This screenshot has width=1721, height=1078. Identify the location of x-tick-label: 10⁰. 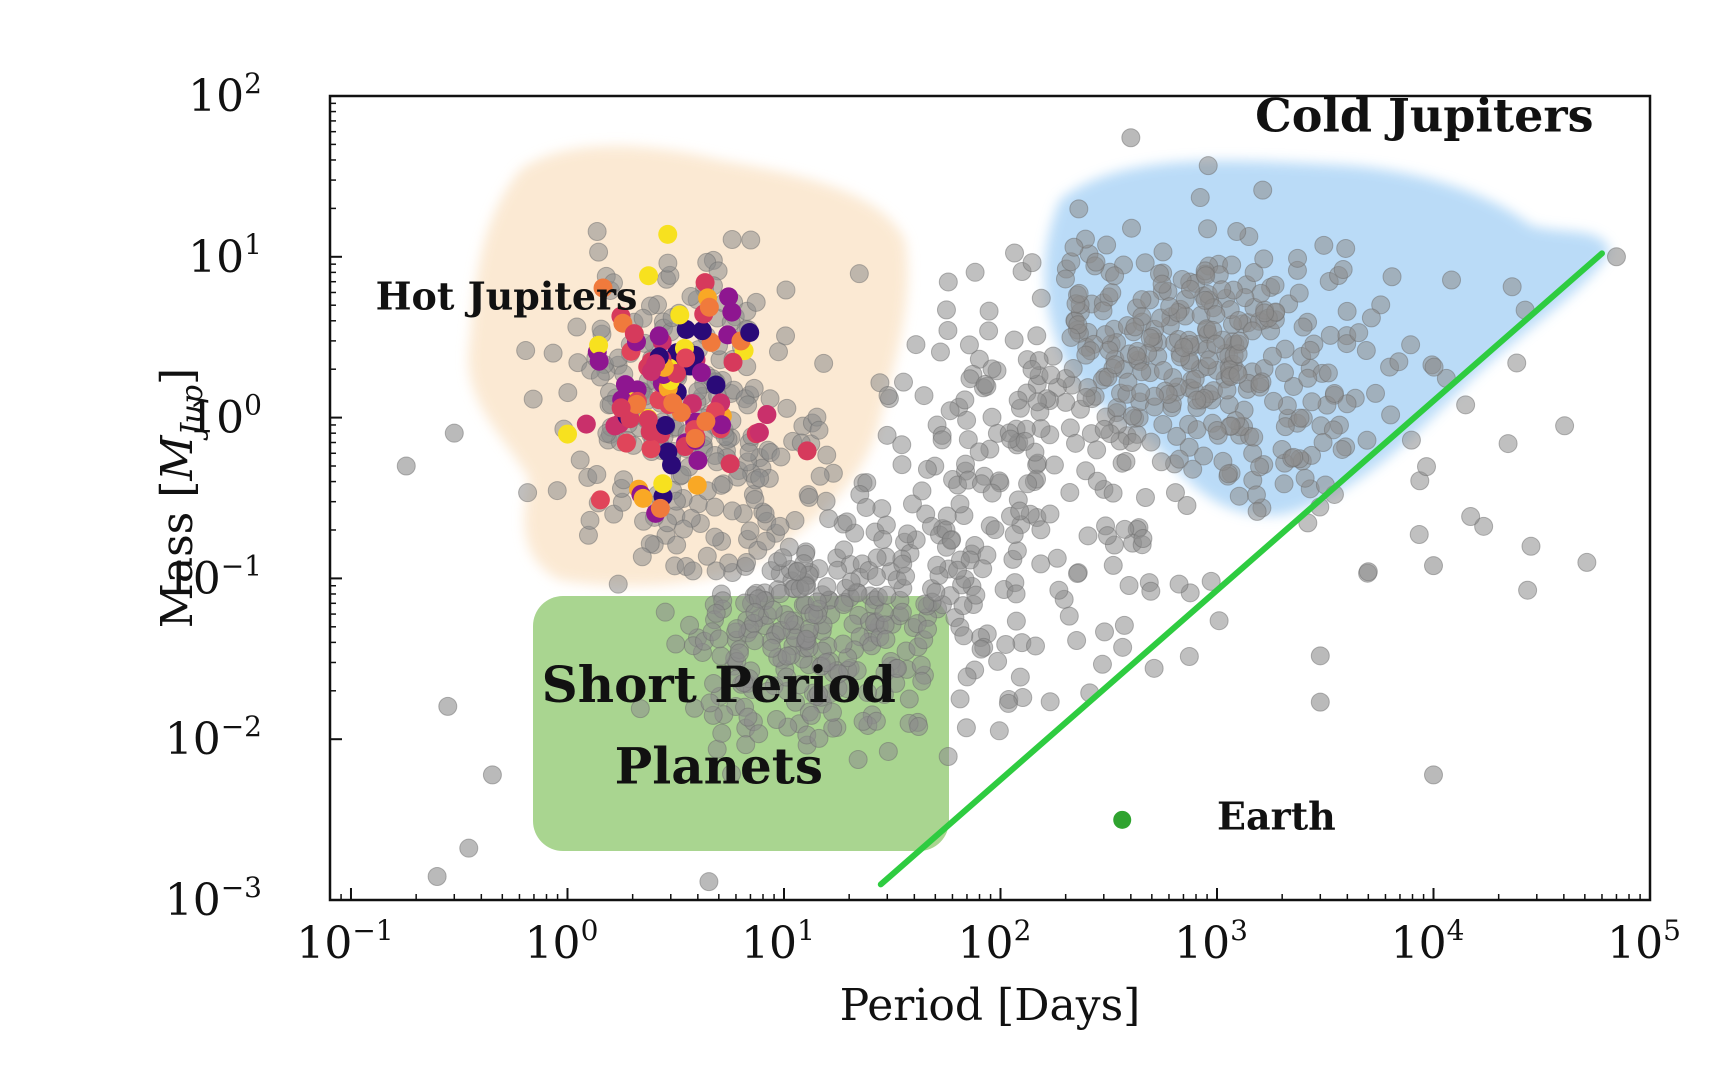
(562, 941).